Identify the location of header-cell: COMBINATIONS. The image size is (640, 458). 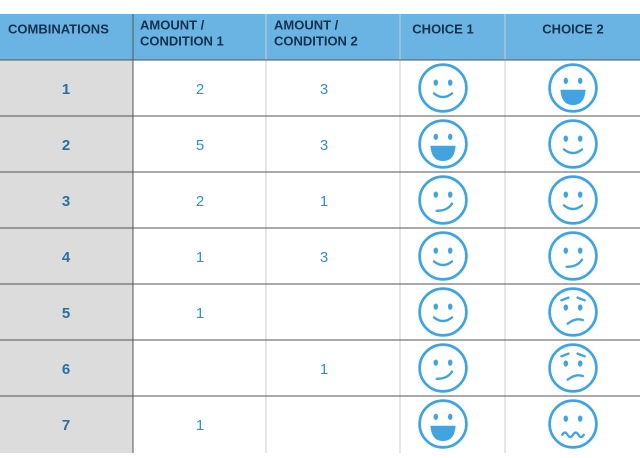
(58, 28).